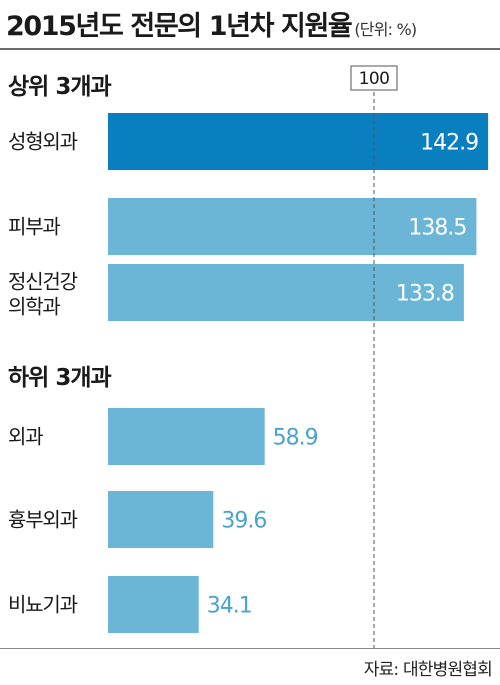  I want to click on unit-label: (단위: %), so click(385, 29).